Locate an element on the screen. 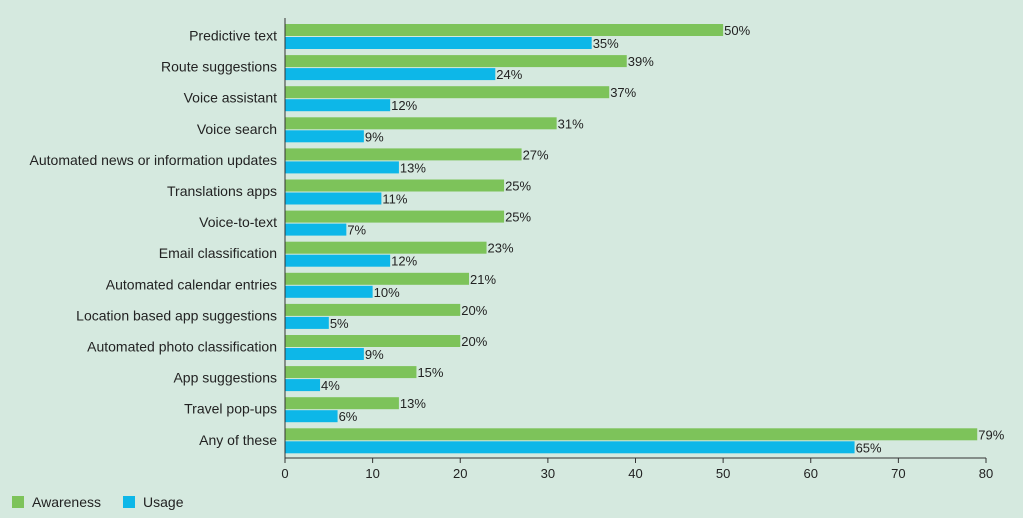 The width and height of the screenshot is (1023, 518). data-label-usage: 35% is located at coordinates (606, 43).